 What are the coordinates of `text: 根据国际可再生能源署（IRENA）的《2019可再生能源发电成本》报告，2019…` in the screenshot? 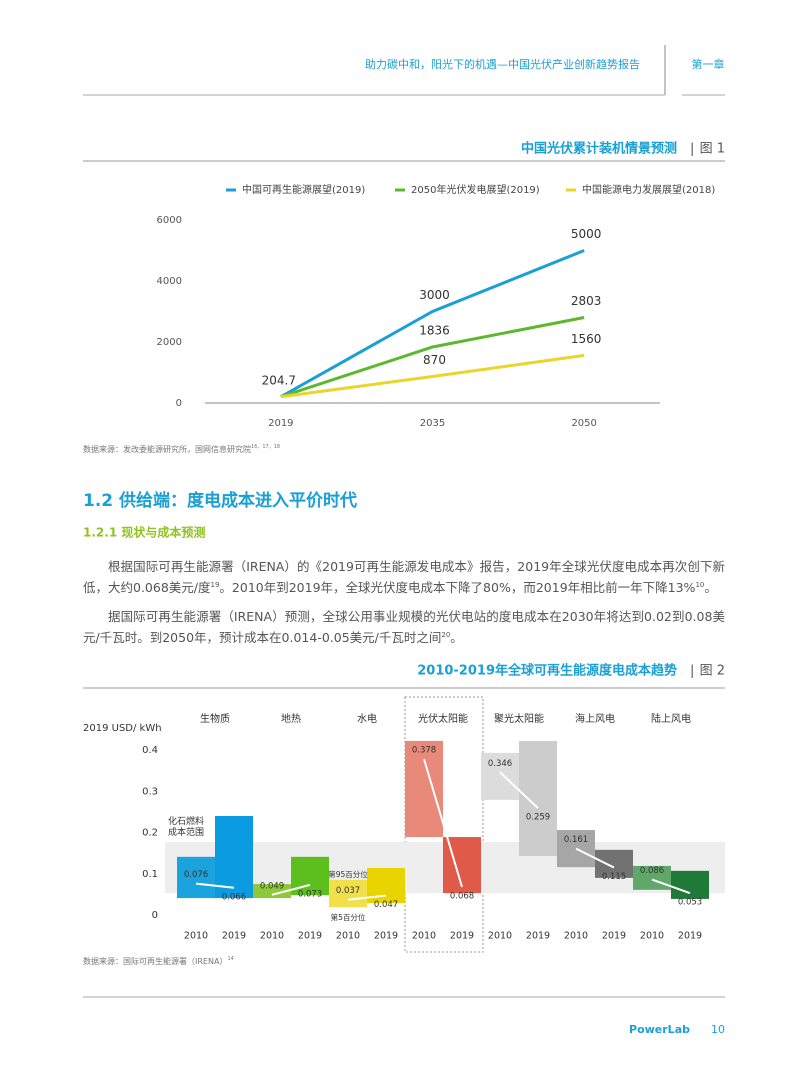 It's located at (404, 577).